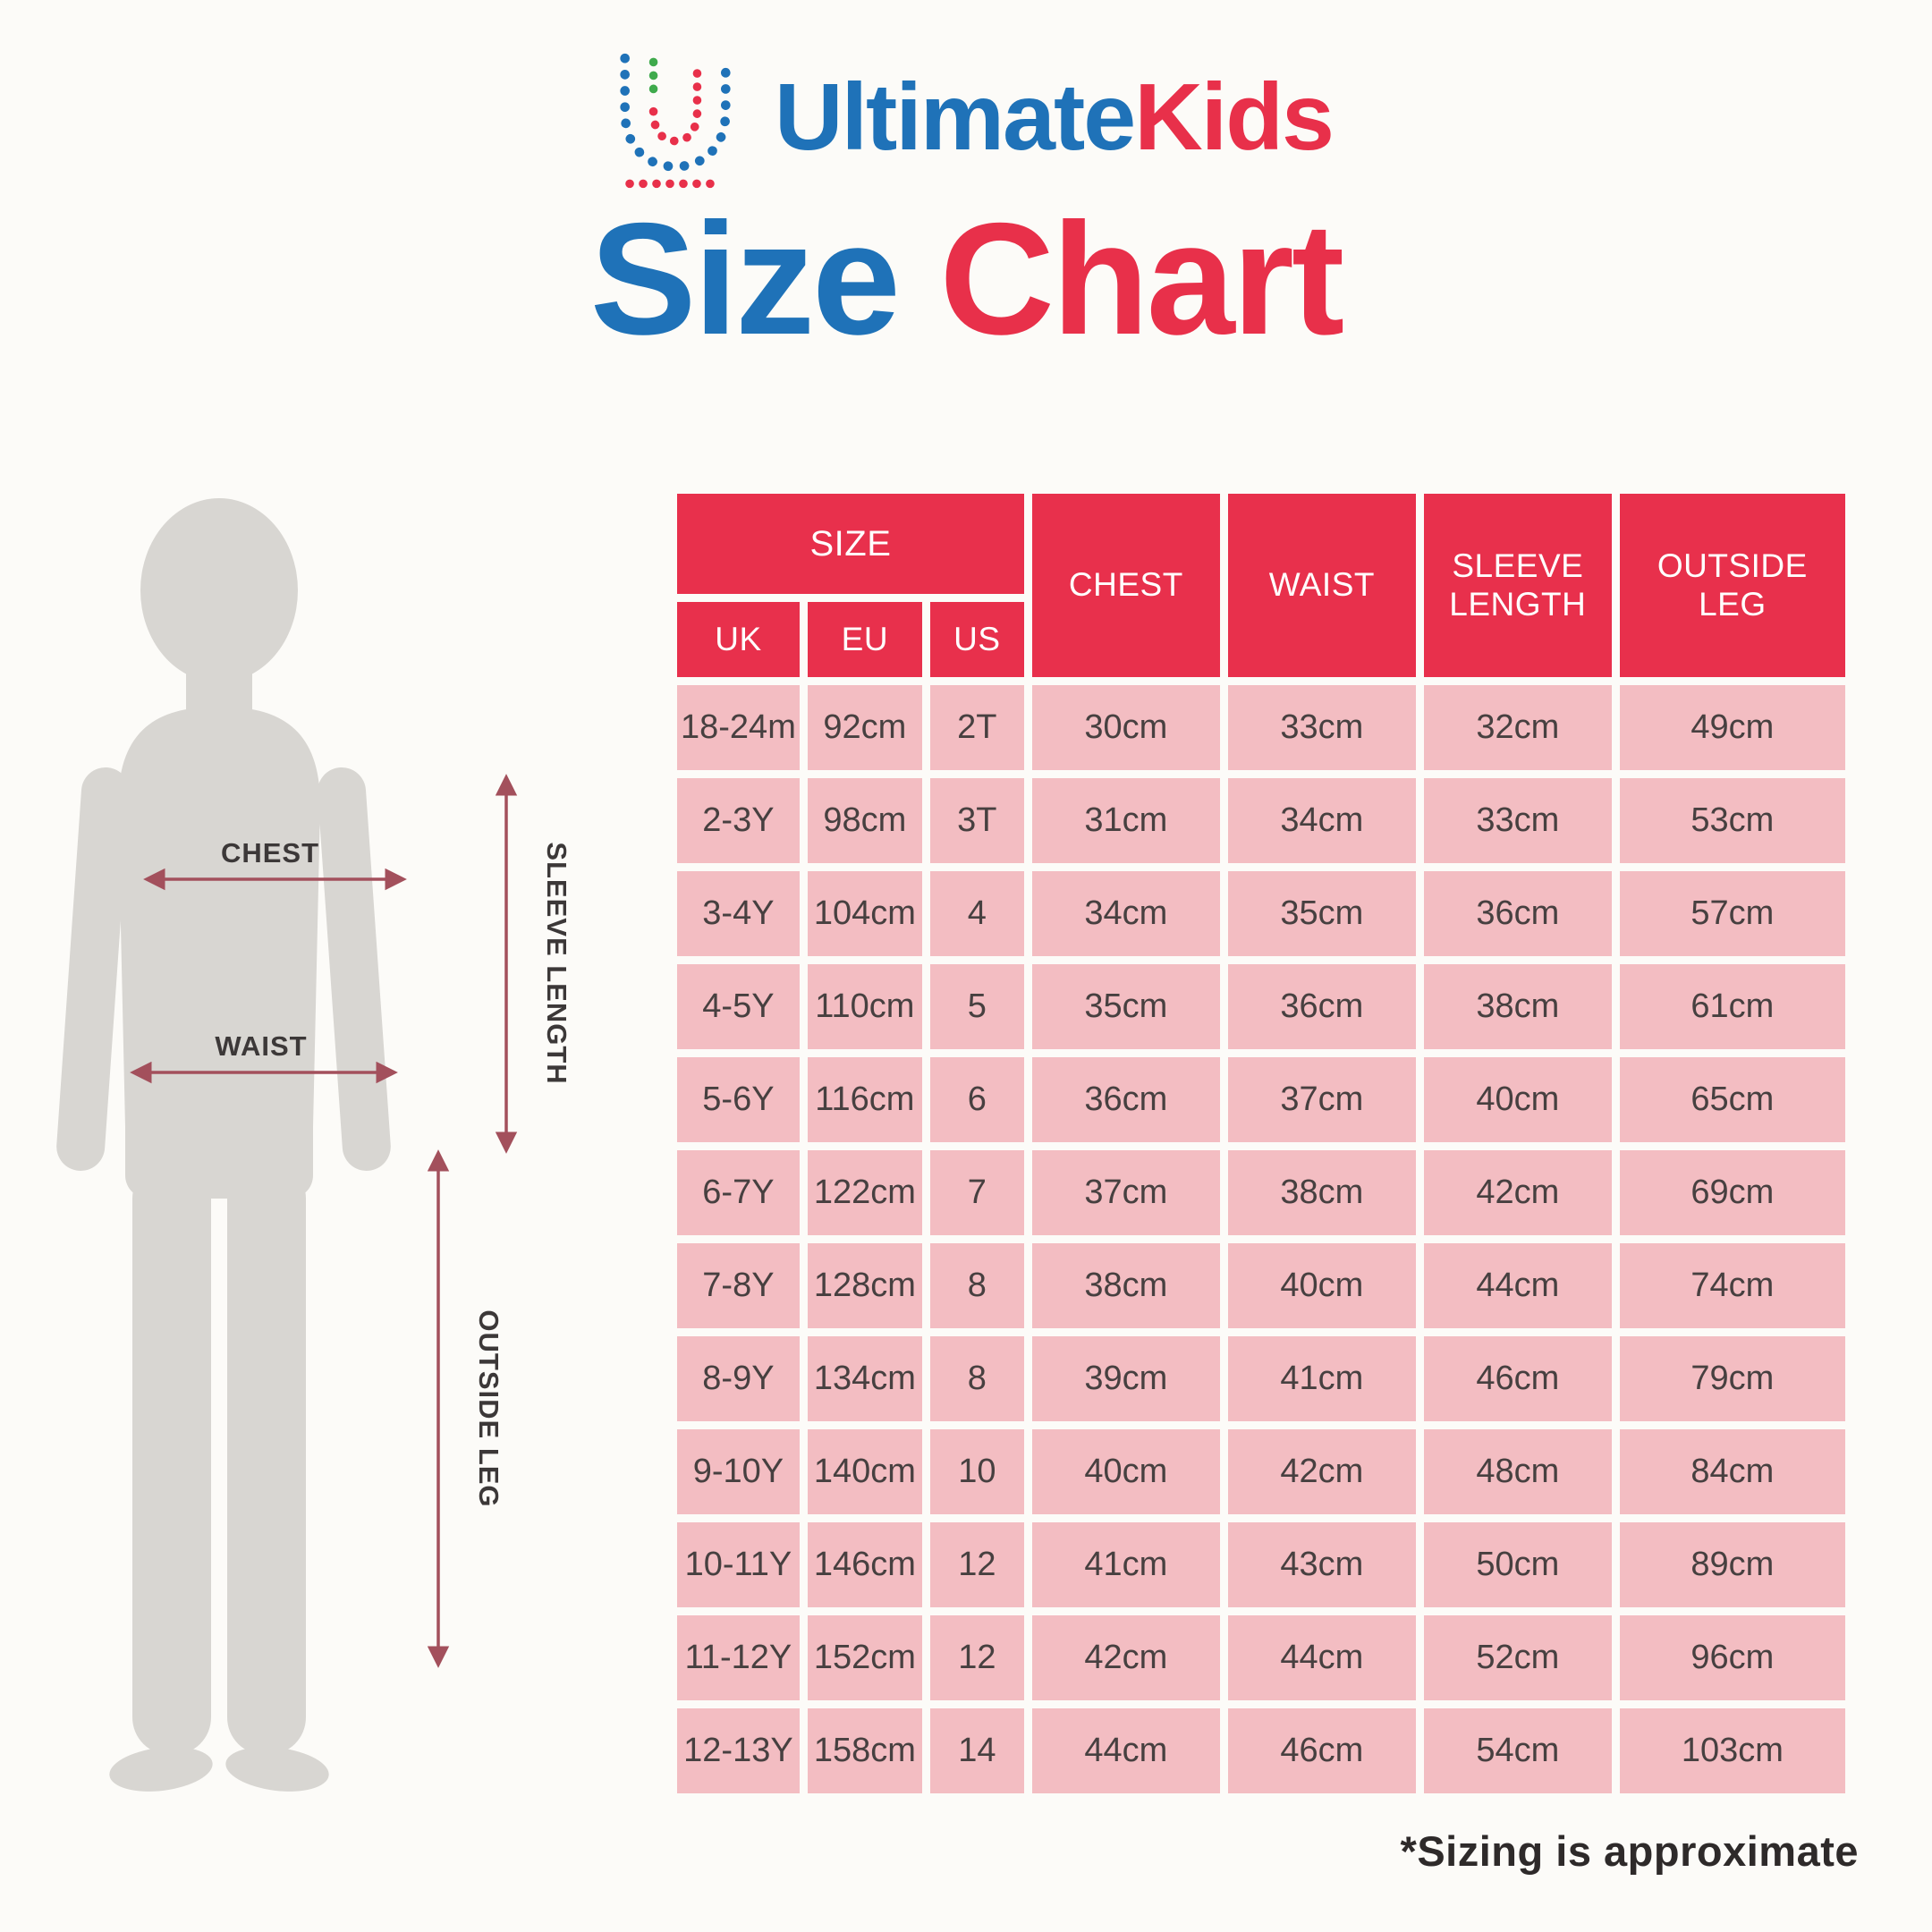 The height and width of the screenshot is (1932, 1932). What do you see at coordinates (1234, 117) in the screenshot?
I see `brand-name-kids: Kids` at bounding box center [1234, 117].